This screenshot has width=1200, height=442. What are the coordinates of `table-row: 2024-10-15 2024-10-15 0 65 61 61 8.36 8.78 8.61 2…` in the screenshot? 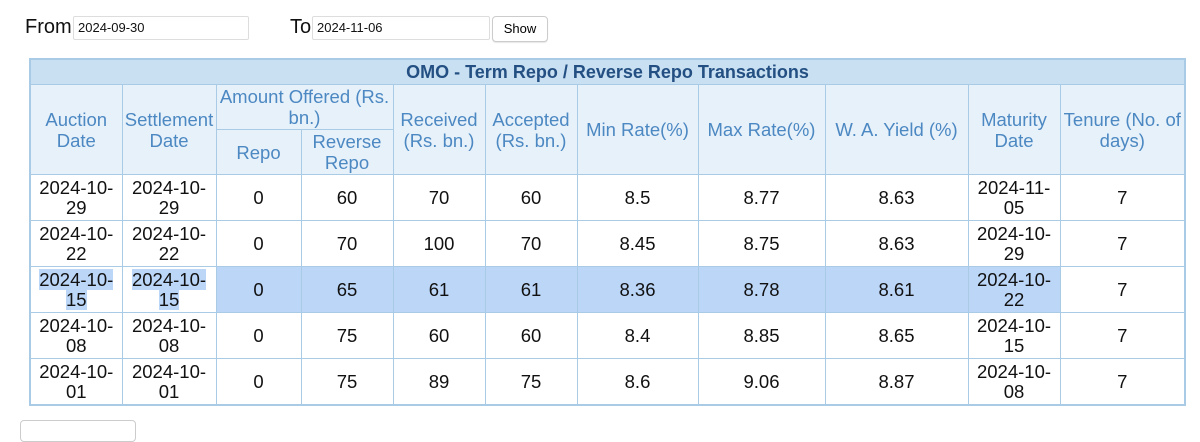 It's located at (607, 289).